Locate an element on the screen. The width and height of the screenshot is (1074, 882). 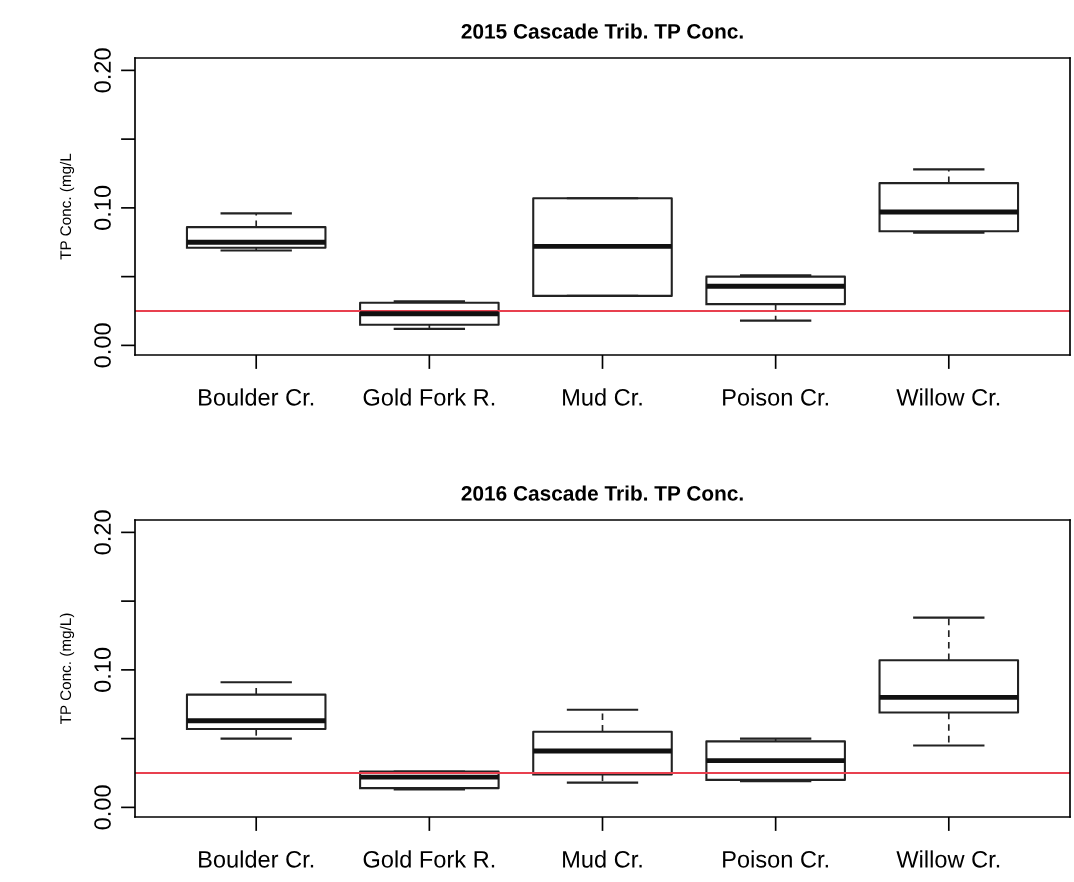
y-axis-title: TP Conc. (mg/L is located at coordinates (67, 206).